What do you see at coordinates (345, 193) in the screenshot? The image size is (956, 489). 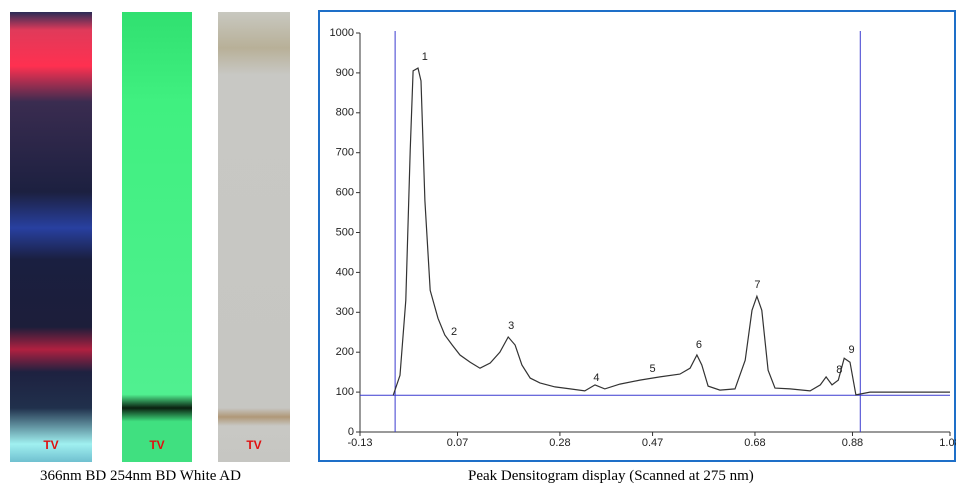 I see `y-tick-label: 600` at bounding box center [345, 193].